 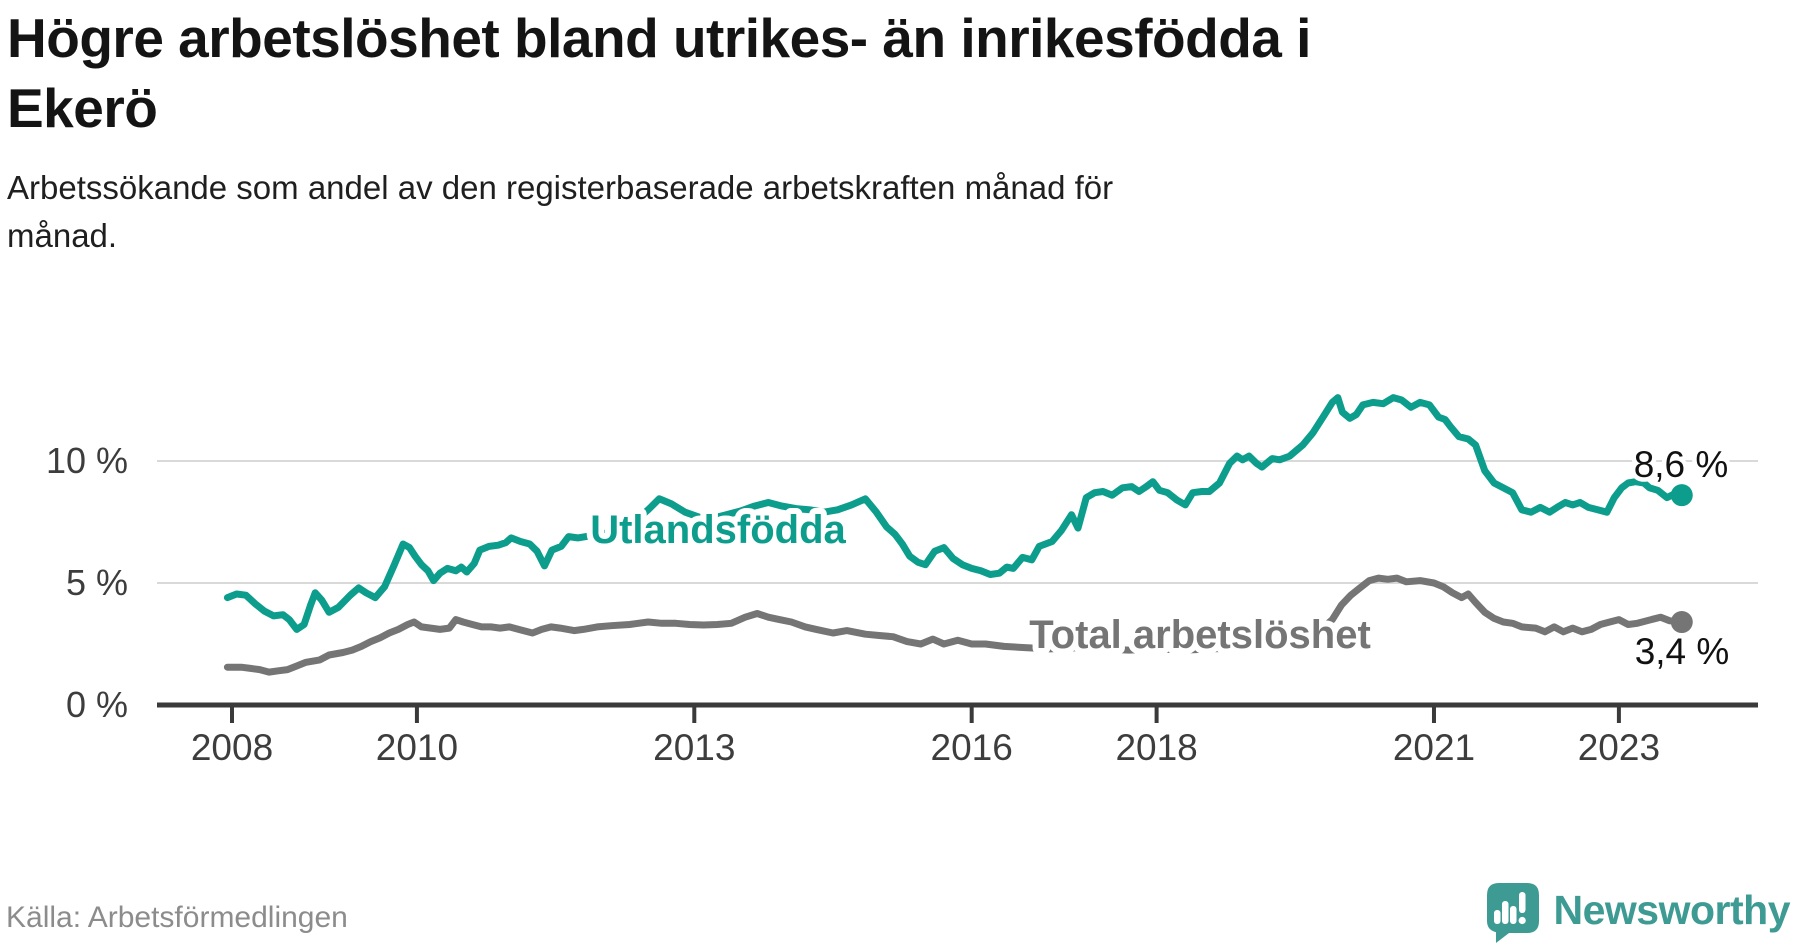 I want to click on logo-exclamation-dot, so click(x=1522, y=920).